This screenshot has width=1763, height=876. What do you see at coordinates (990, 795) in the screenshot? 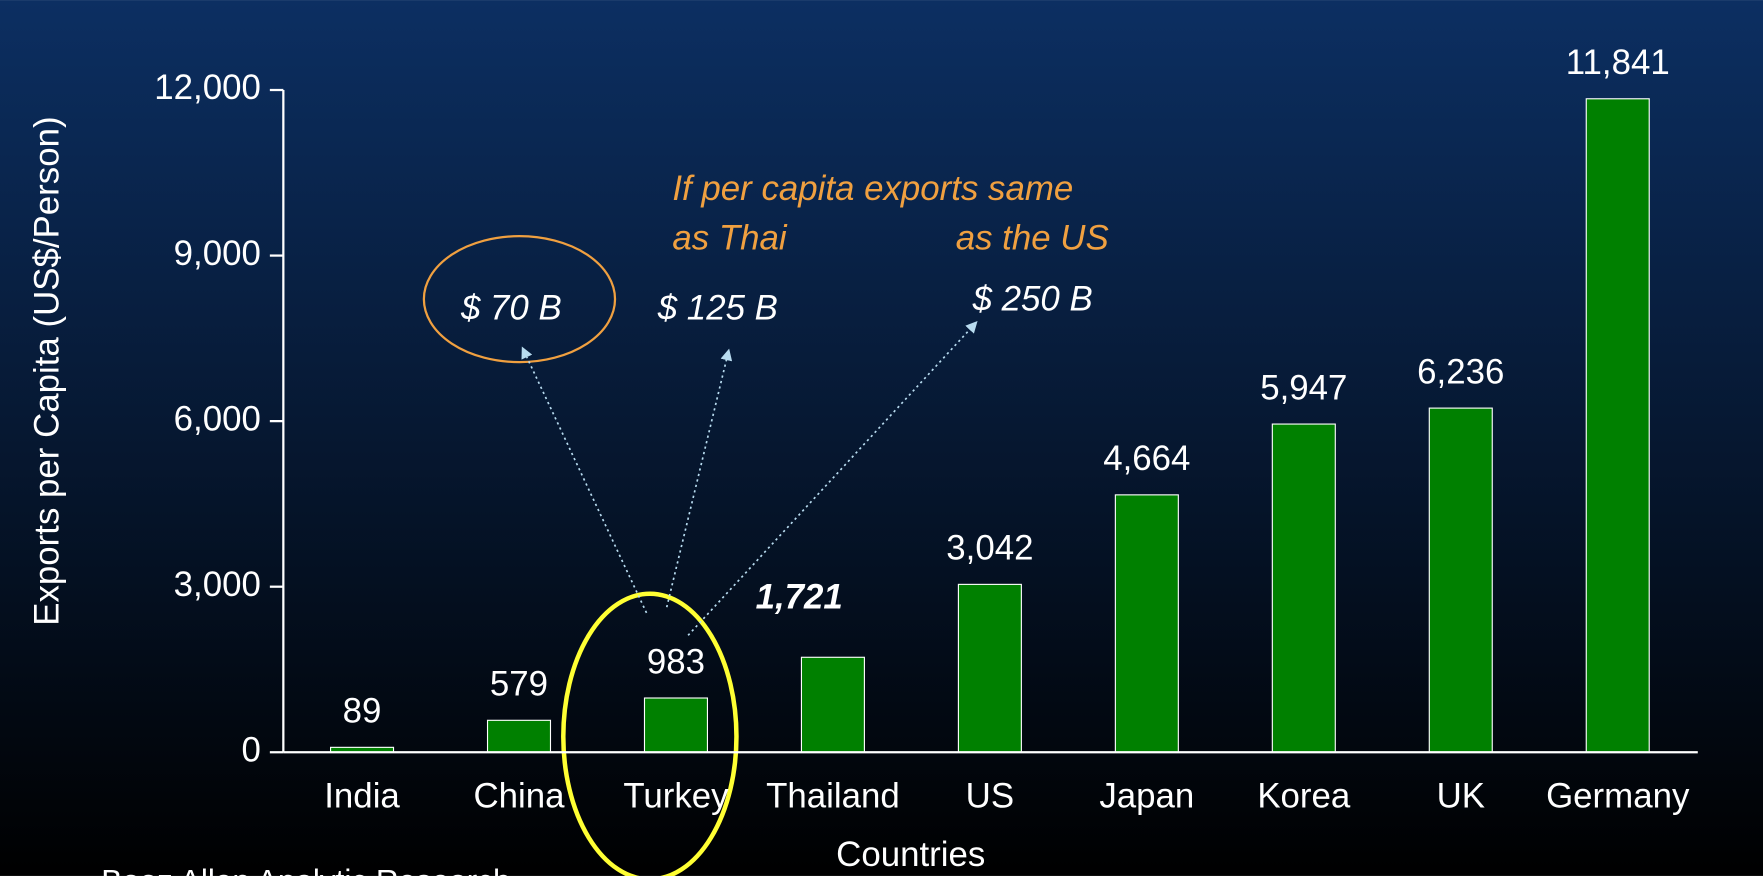
I see `x-tick-label: US` at bounding box center [990, 795].